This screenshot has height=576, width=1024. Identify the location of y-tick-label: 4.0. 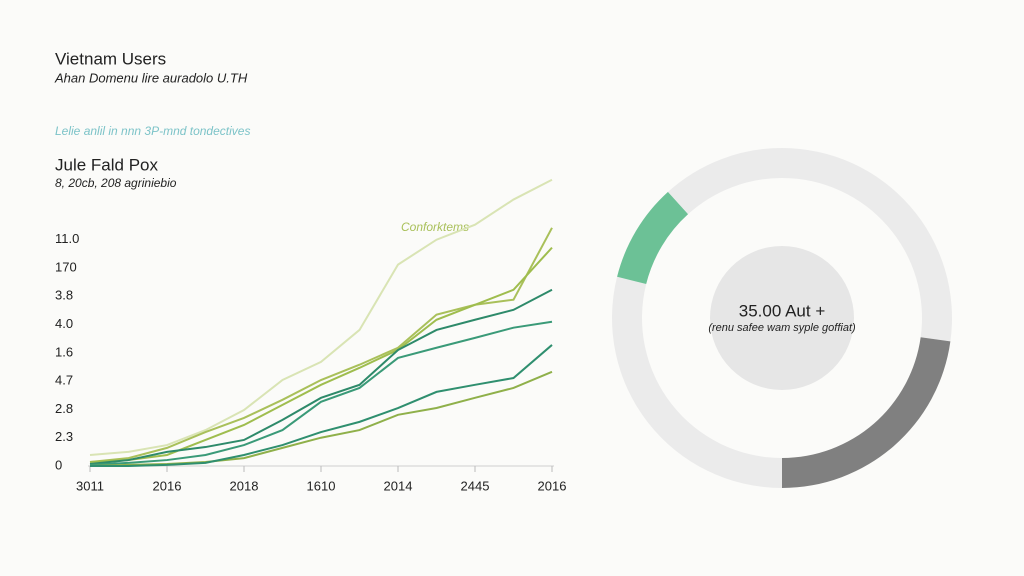
(64, 323).